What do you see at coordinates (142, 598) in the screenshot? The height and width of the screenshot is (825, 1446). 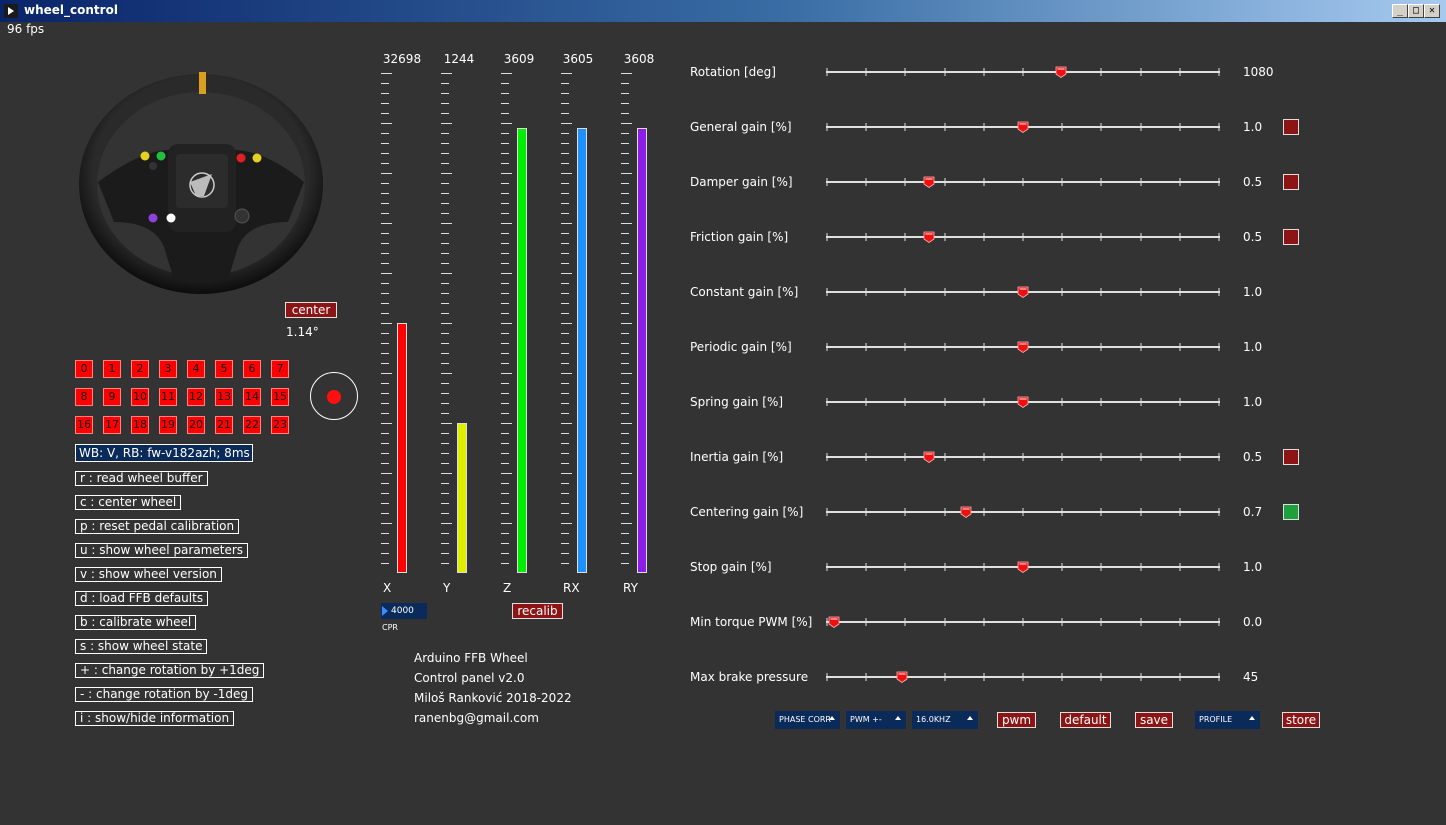 I see `cmd-load-ffb-defaults: d : load FFB defaults` at bounding box center [142, 598].